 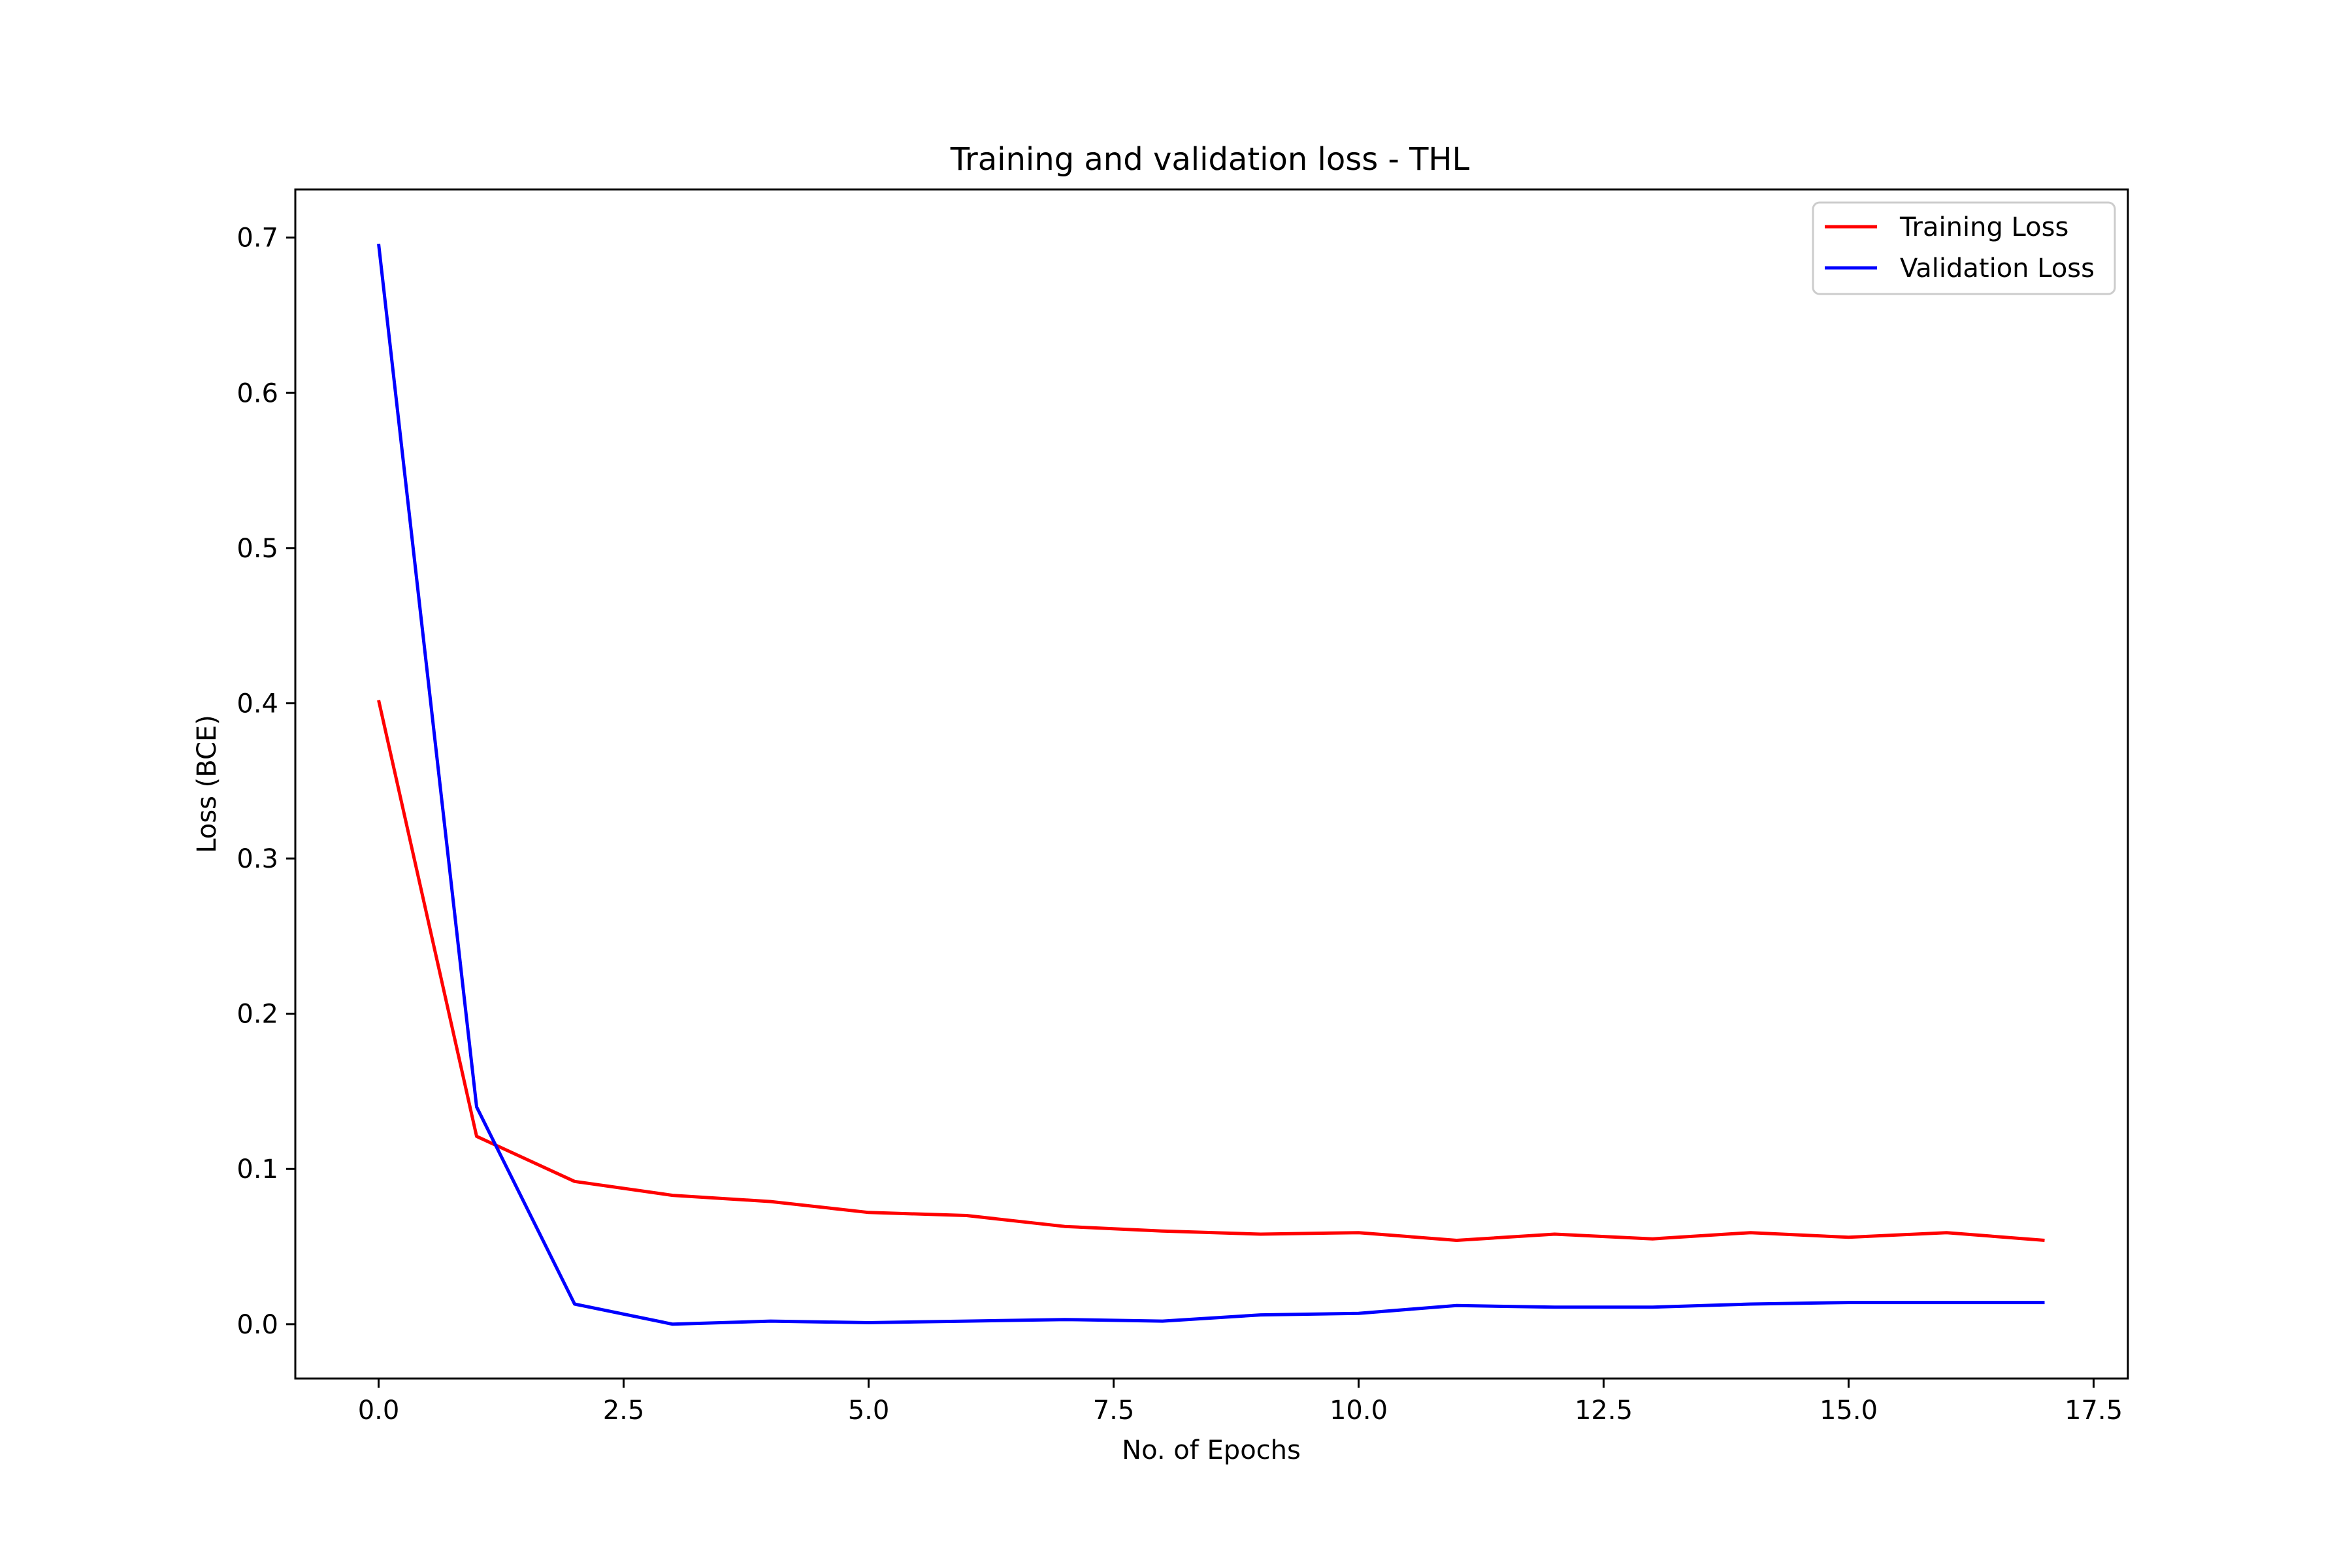 What do you see at coordinates (1983, 227) in the screenshot?
I see `legend-label: Training Loss` at bounding box center [1983, 227].